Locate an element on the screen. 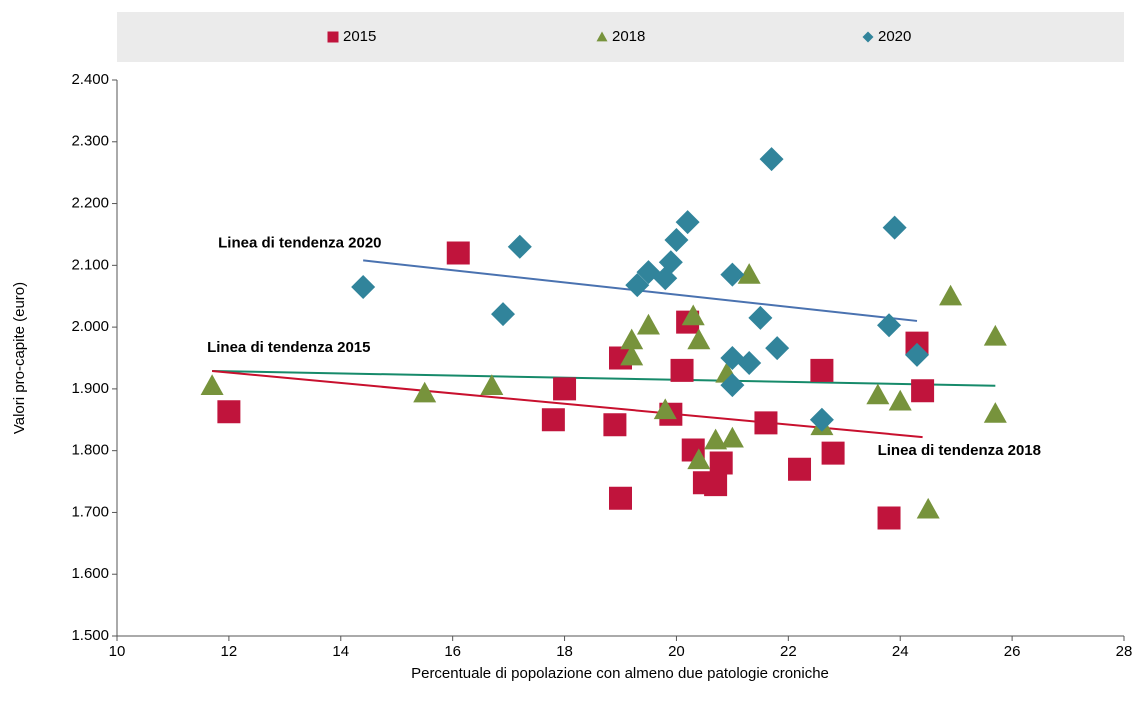 This screenshot has height=713, width=1138. y-tick-label: 2.200 is located at coordinates (90, 203).